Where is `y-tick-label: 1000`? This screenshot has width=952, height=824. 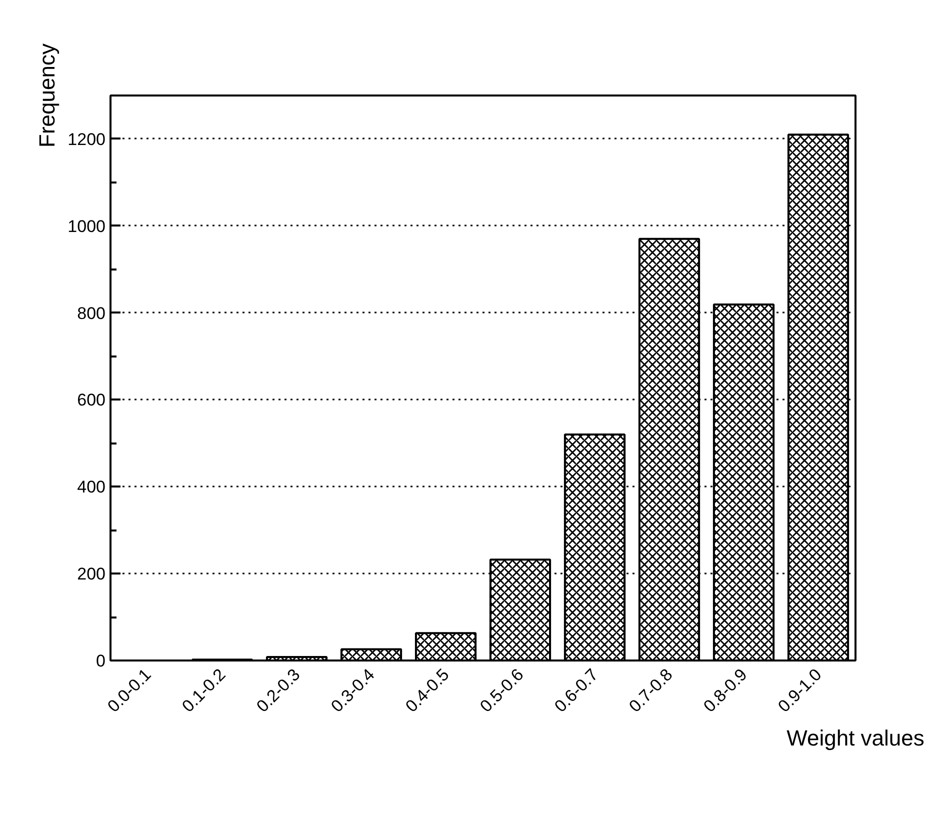 y-tick-label: 1000 is located at coordinates (87, 226).